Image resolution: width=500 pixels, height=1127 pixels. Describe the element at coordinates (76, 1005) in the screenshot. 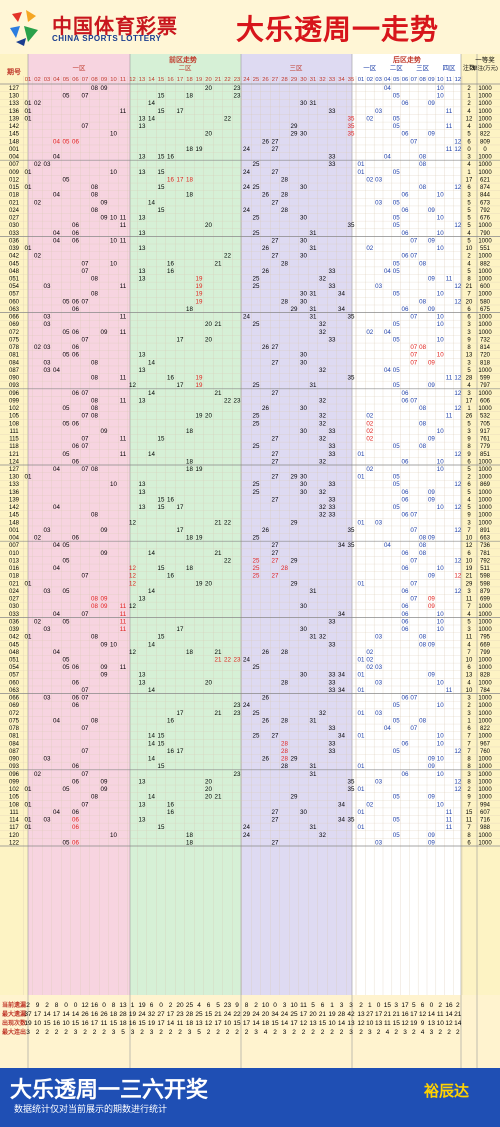

I see `stats-front-value: 0` at that location.